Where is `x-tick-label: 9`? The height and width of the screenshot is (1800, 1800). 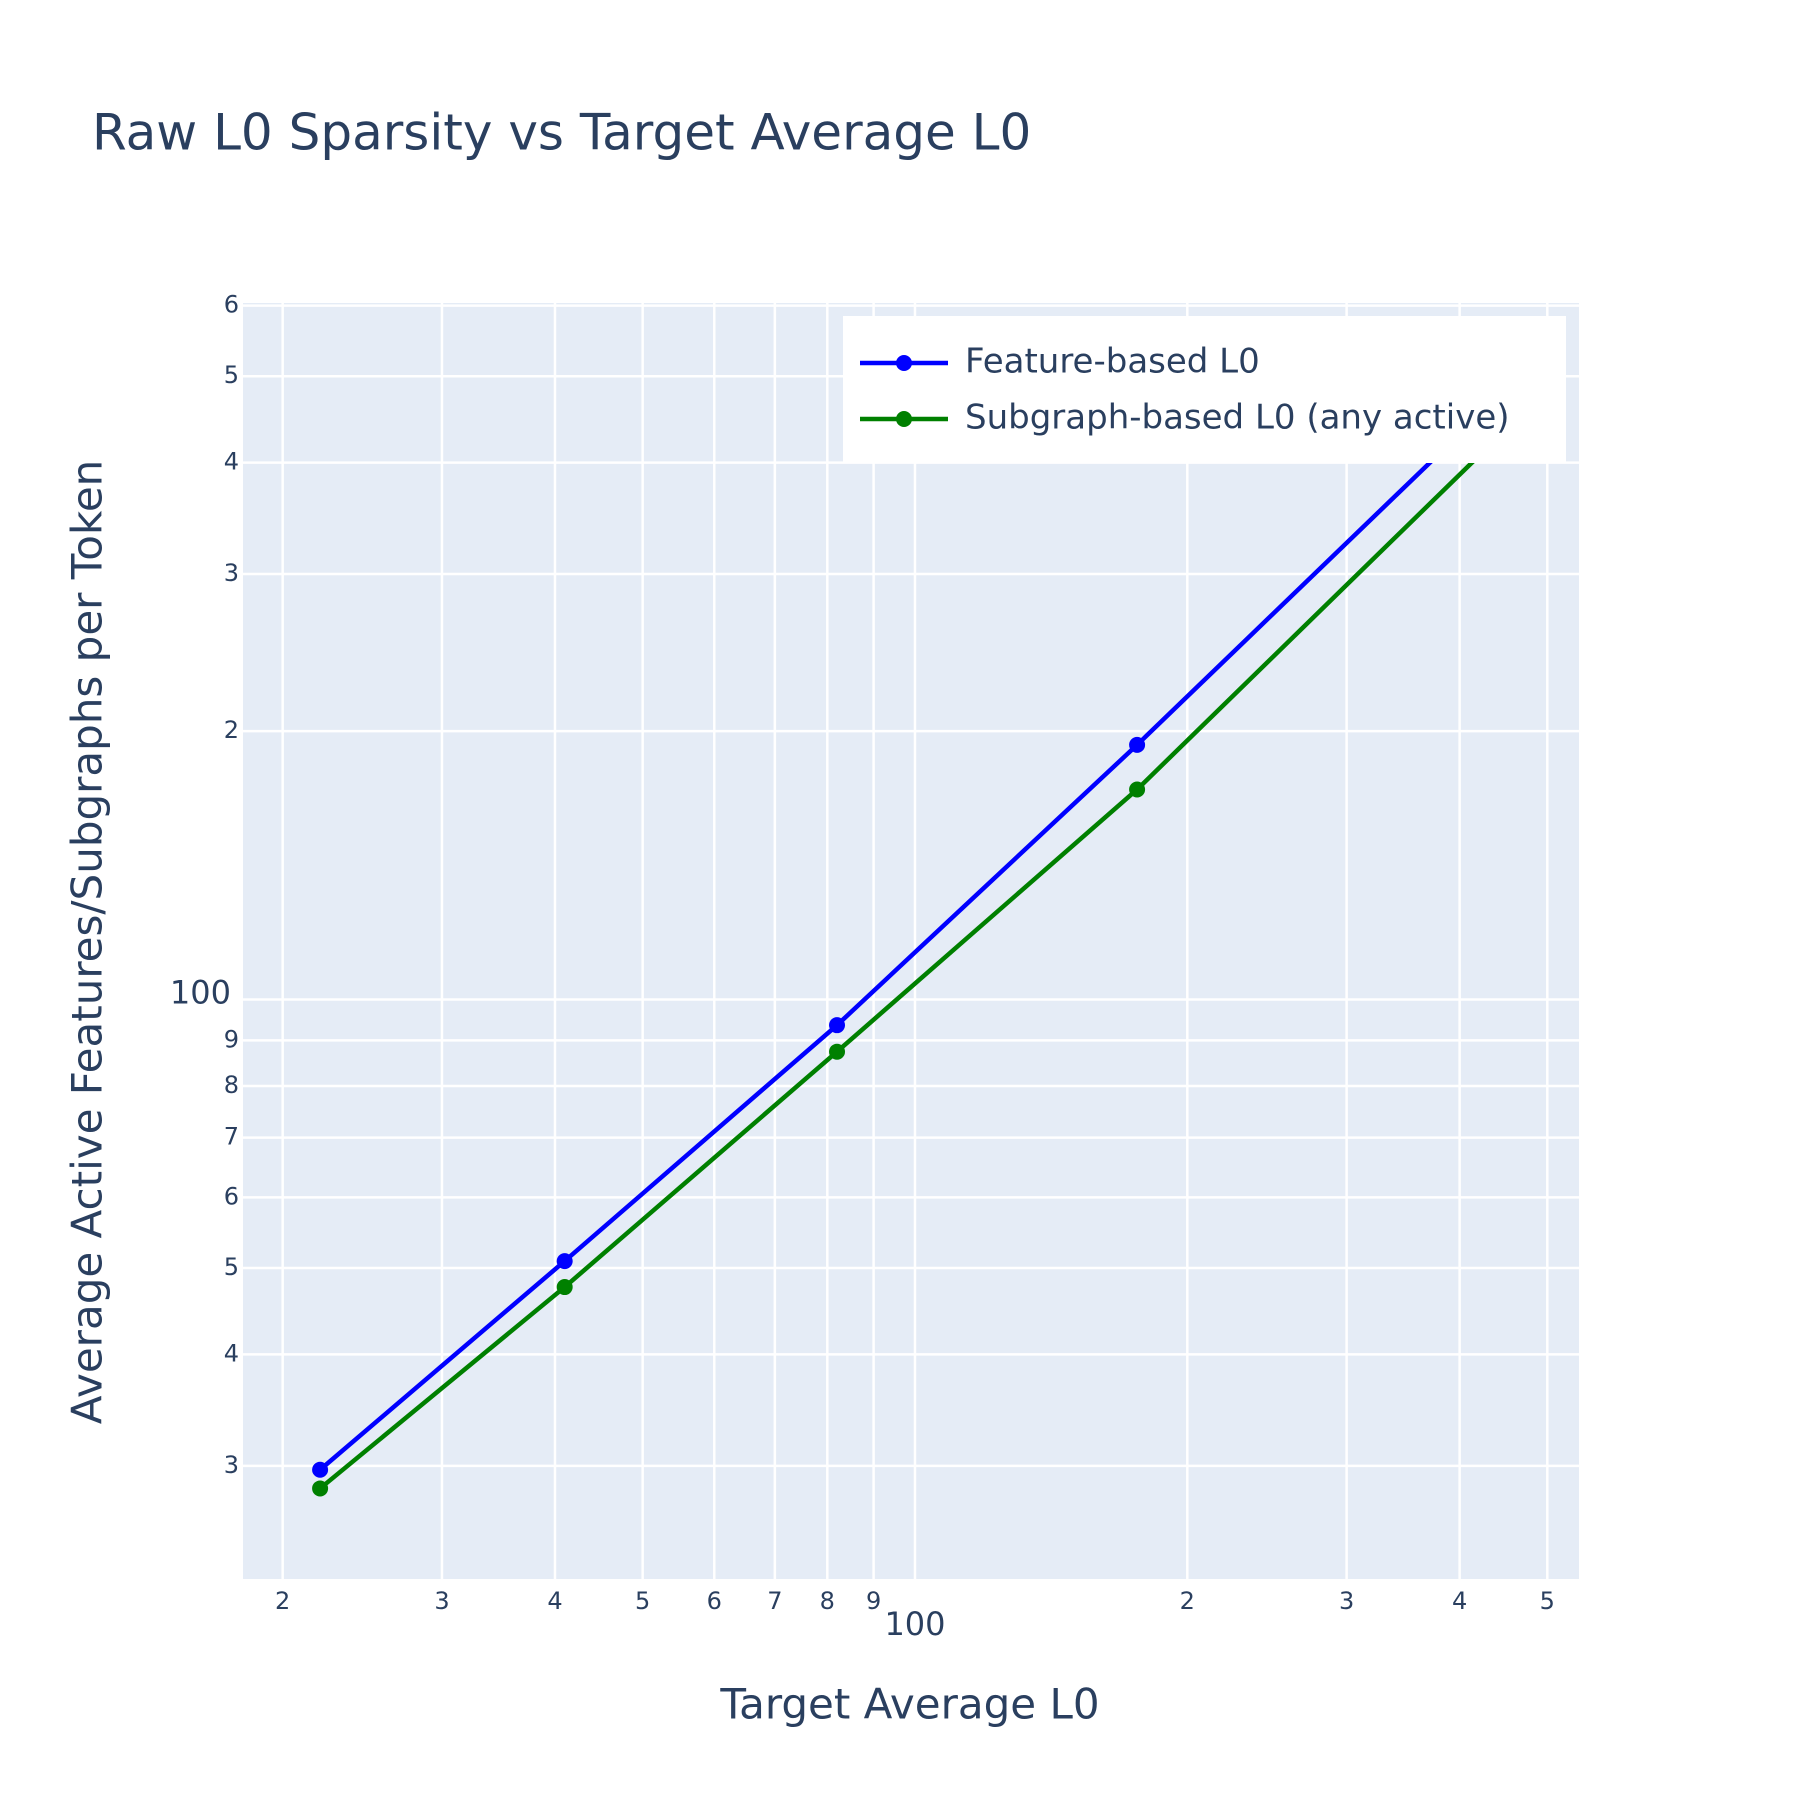
x-tick-label: 9 is located at coordinates (873, 1601).